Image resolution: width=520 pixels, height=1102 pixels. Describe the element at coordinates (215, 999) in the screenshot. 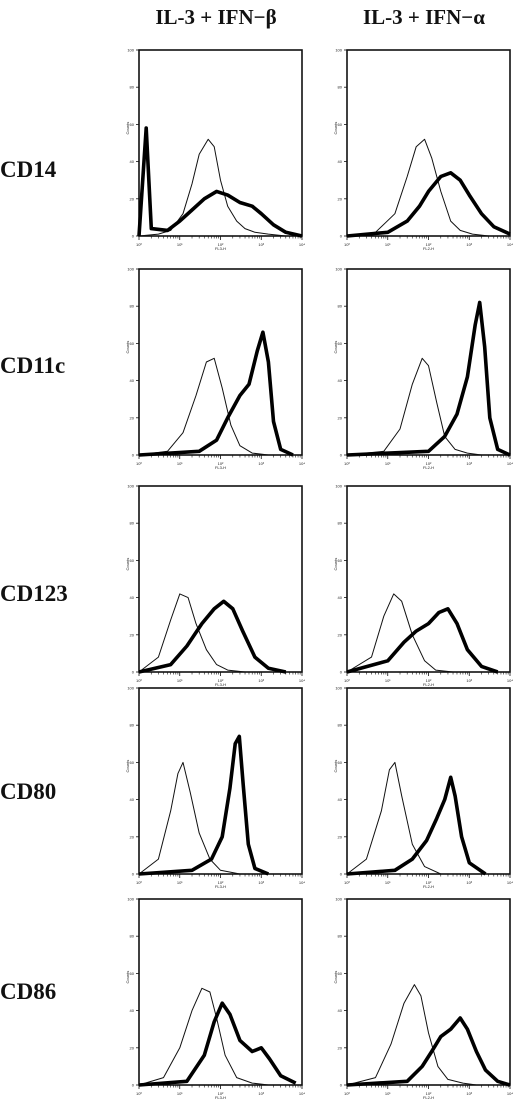

I see `histogram-cd86-ifn-beta: 0 20 40 60 80 100 Counts 10⁰ 10¹ 10² 10³ 10⁴ FL3-H` at that location.